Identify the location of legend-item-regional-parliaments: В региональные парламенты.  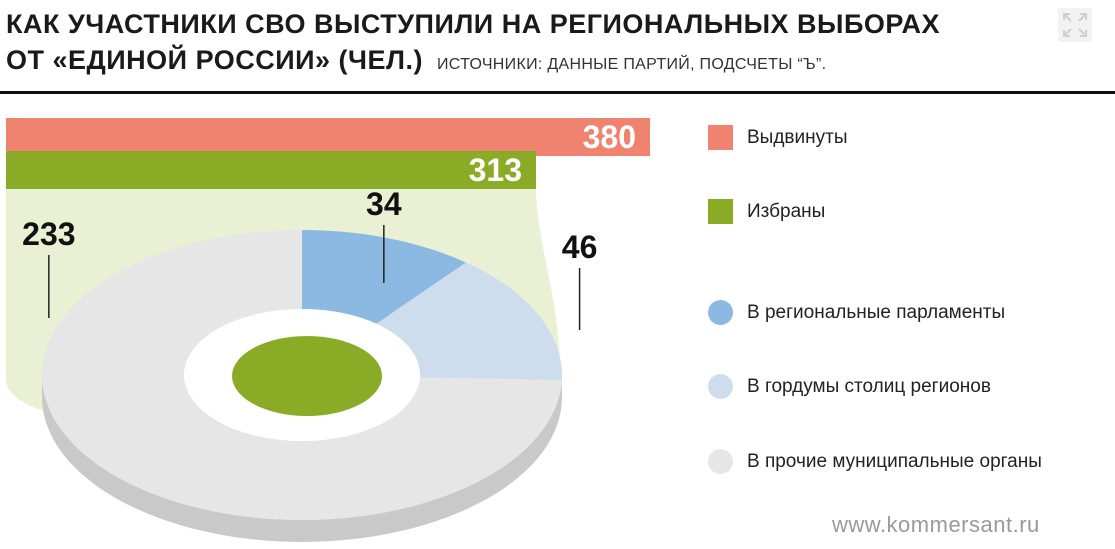
(856, 312).